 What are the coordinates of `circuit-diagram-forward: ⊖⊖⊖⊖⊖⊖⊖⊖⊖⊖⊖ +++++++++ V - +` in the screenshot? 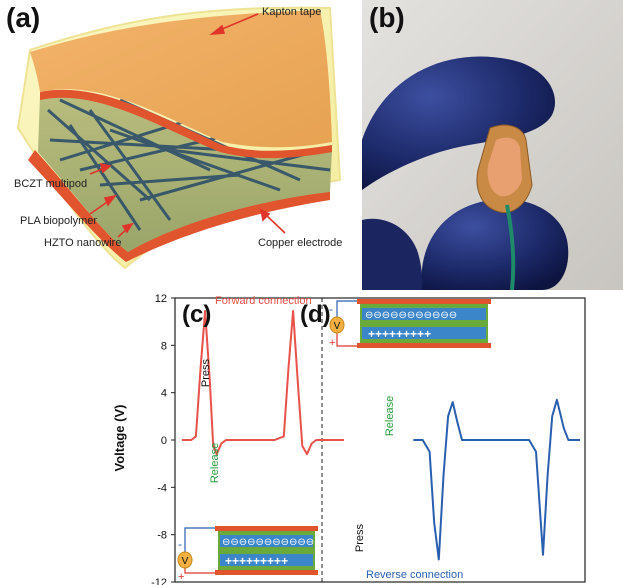 It's located at (247, 554).